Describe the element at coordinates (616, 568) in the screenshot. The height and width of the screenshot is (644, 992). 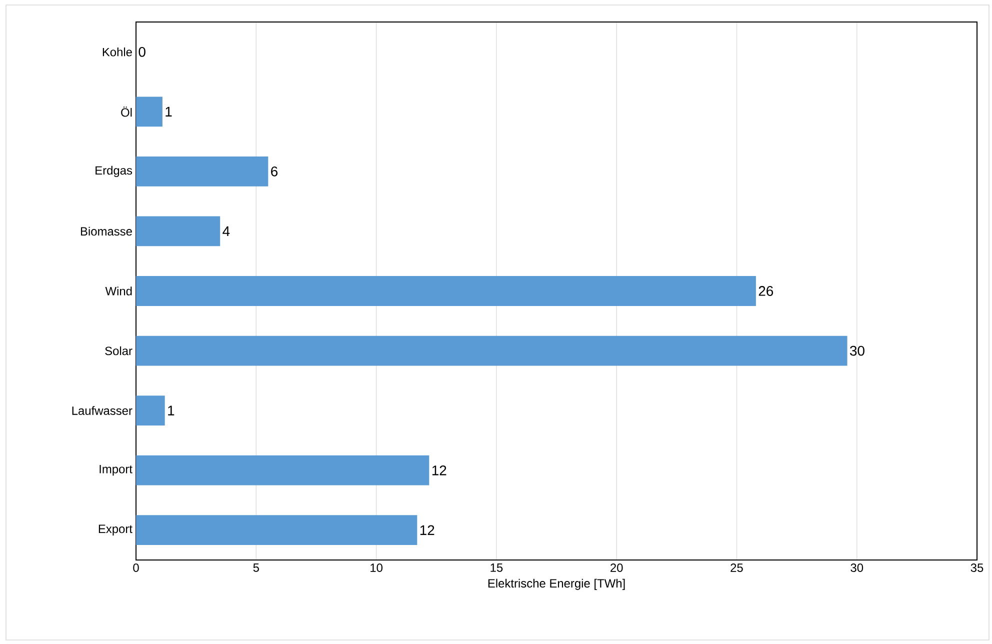
I see `x-tick-label: 20` at that location.